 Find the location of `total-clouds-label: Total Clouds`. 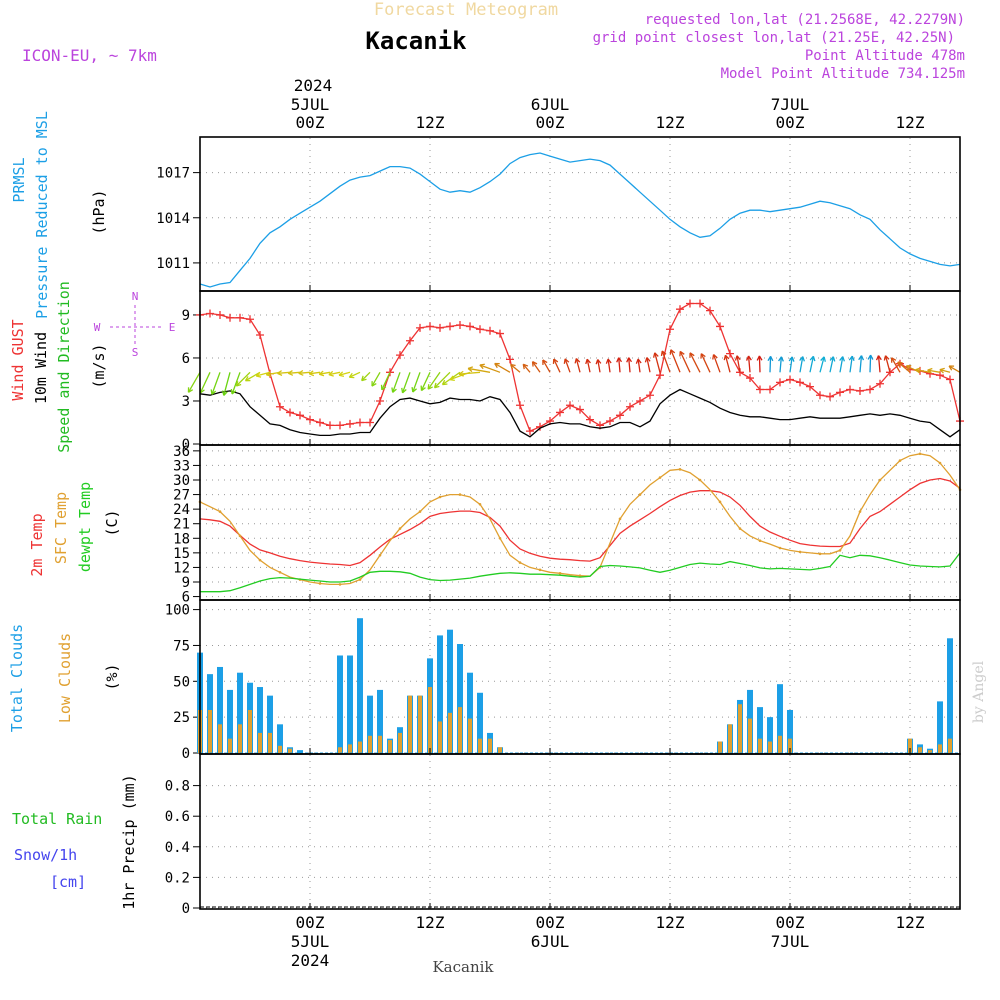

total-clouds-label: Total Clouds is located at coordinates (17, 678).